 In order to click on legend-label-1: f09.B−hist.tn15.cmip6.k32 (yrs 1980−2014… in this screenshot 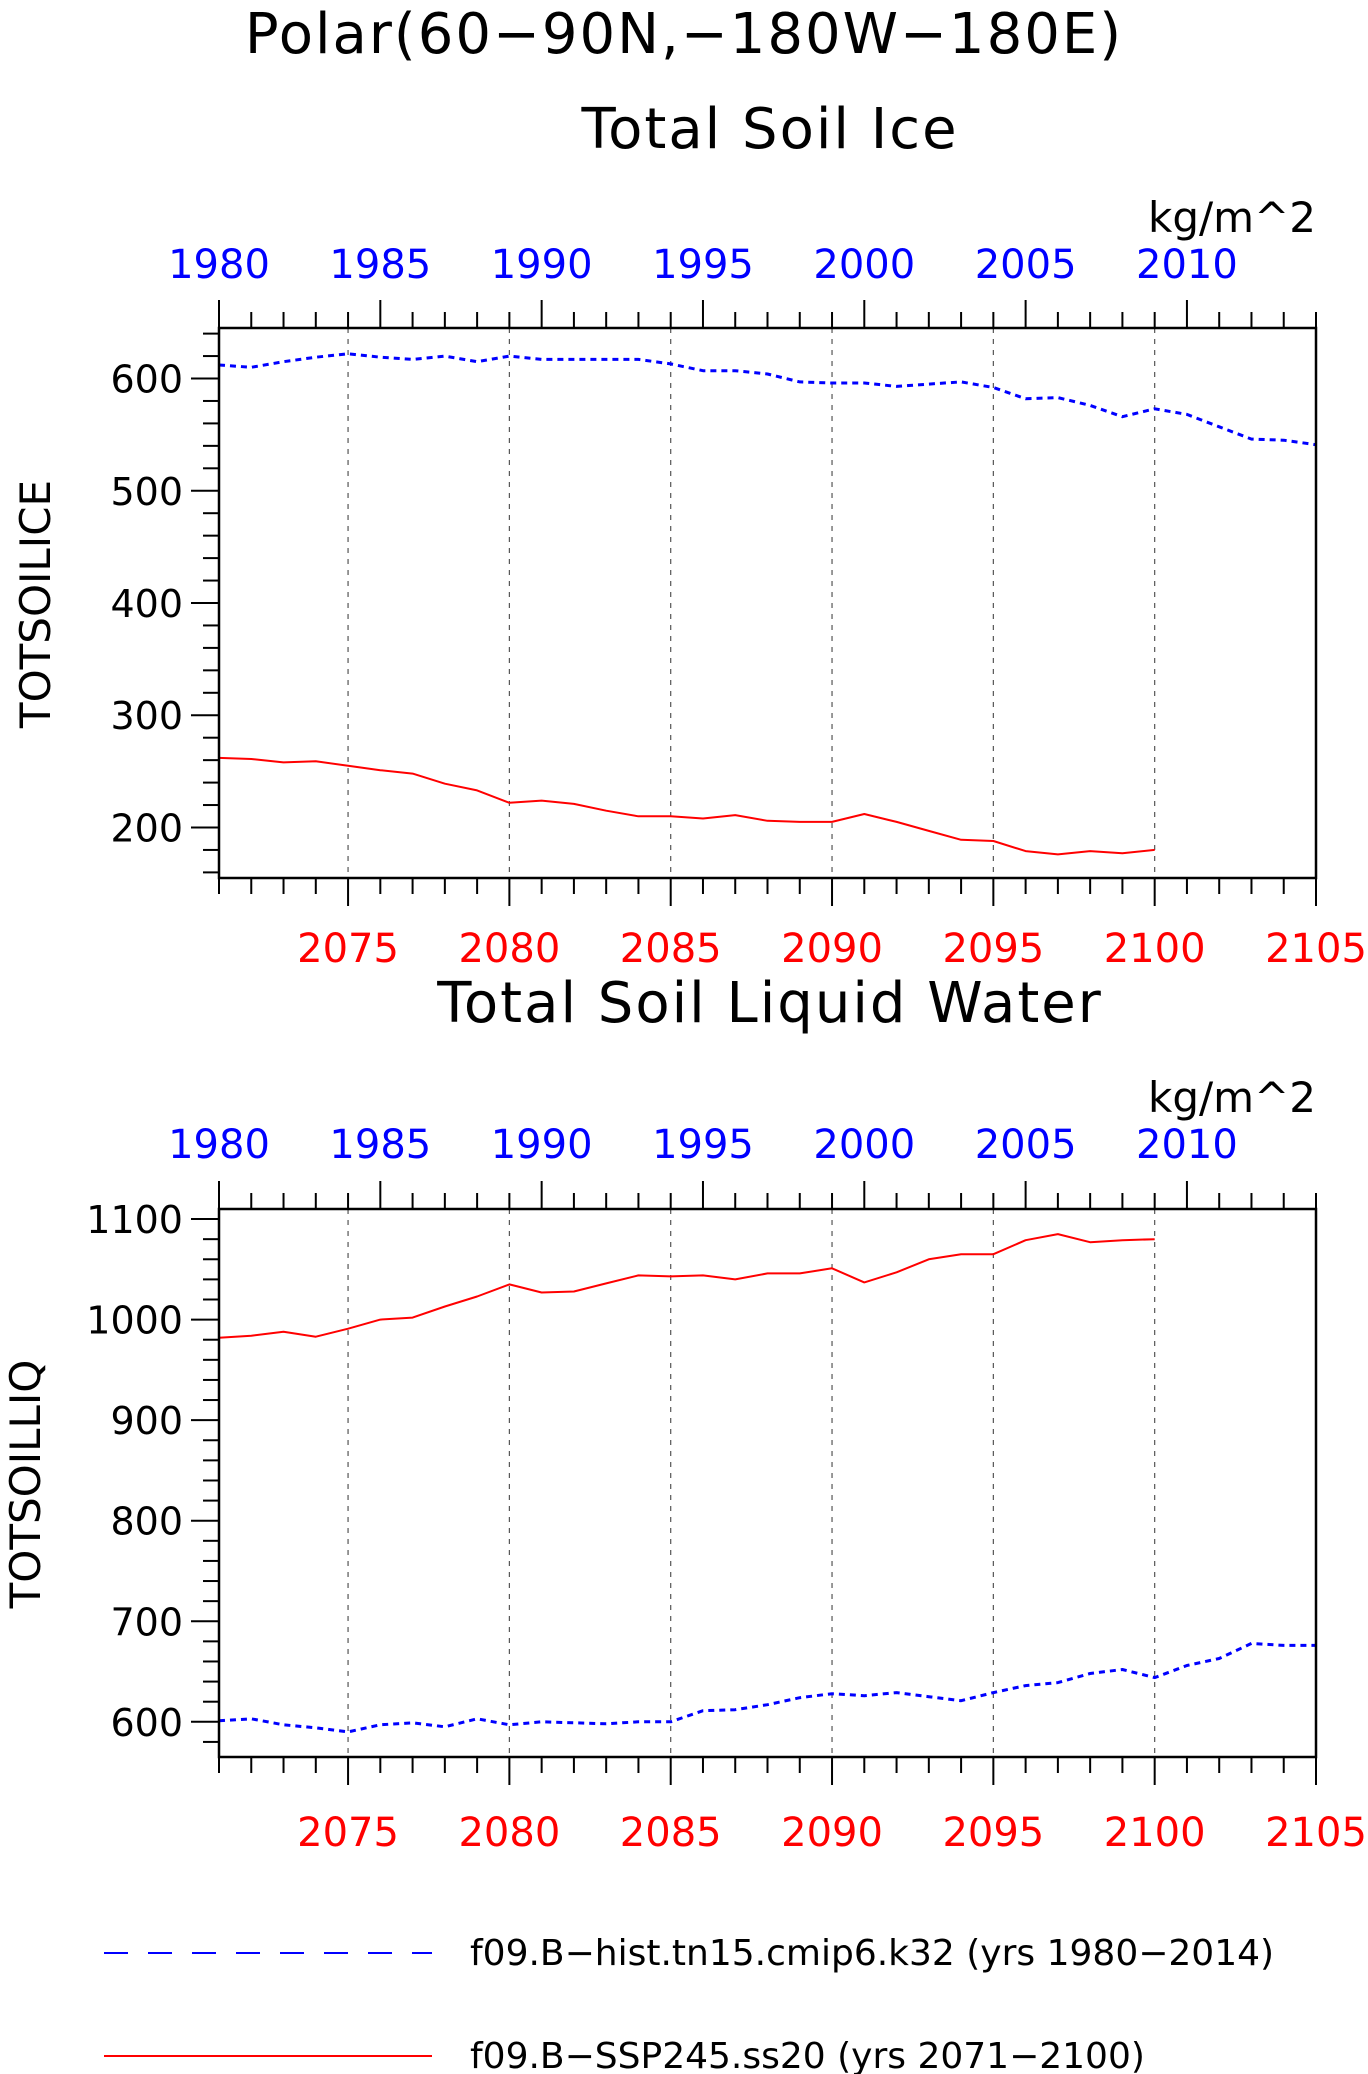, I will do `click(872, 1953)`.